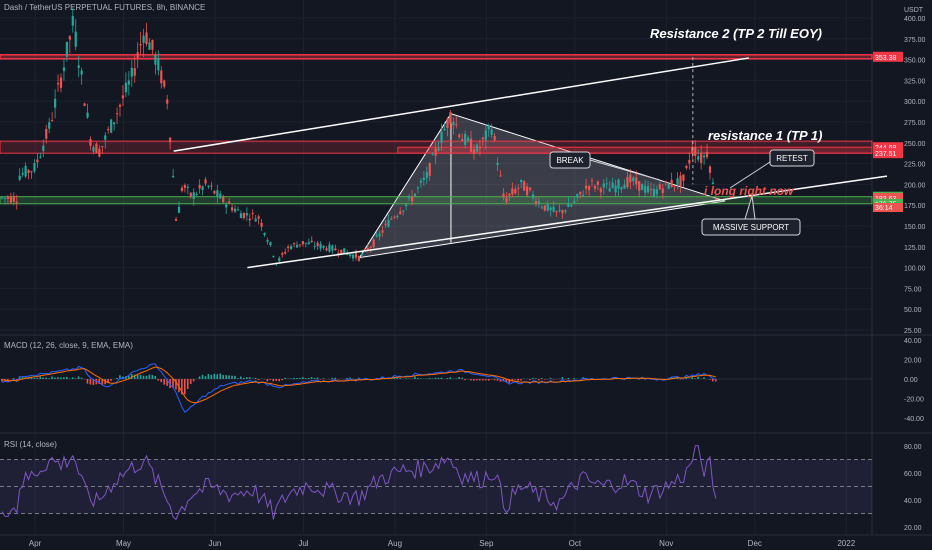 This screenshot has height=550, width=932. I want to click on x-tick-label: 2022, so click(846, 543).